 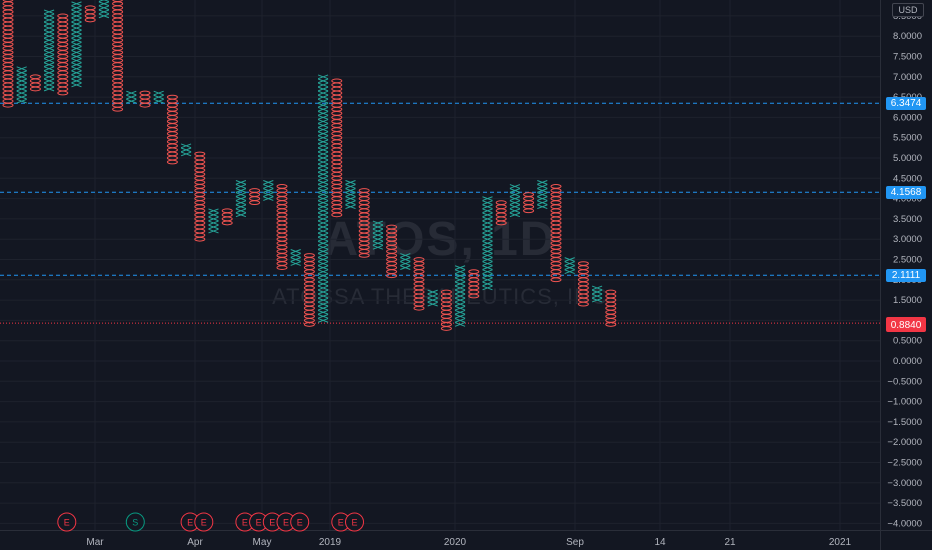 What do you see at coordinates (904, 483) in the screenshot?
I see `y-tick-label: −3.0000` at bounding box center [904, 483].